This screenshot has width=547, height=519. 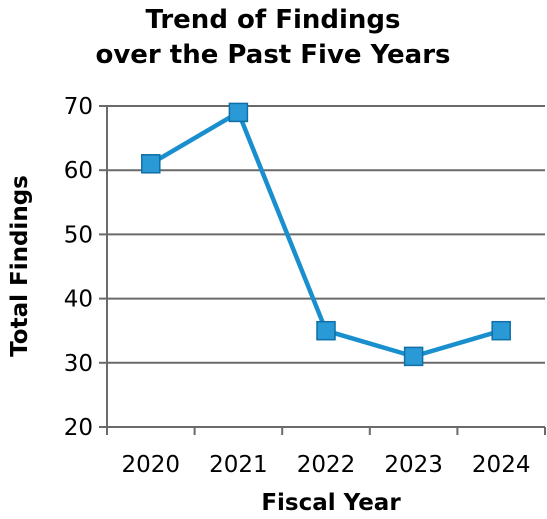 I want to click on x-tick-label: 2022, so click(x=326, y=465).